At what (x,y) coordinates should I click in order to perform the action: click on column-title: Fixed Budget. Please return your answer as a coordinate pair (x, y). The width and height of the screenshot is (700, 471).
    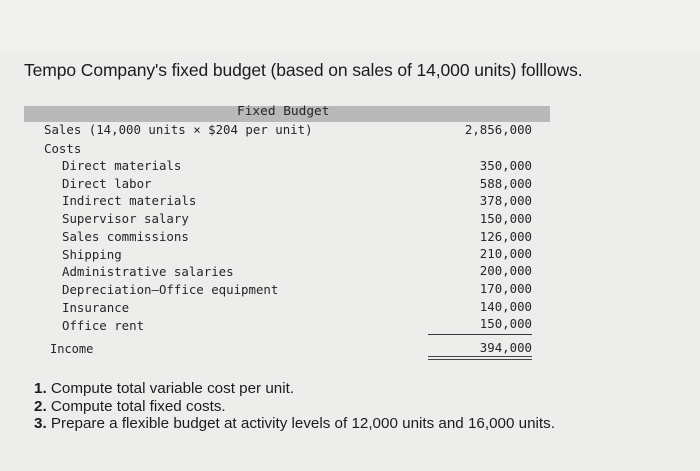
    Looking at the image, I should click on (283, 111).